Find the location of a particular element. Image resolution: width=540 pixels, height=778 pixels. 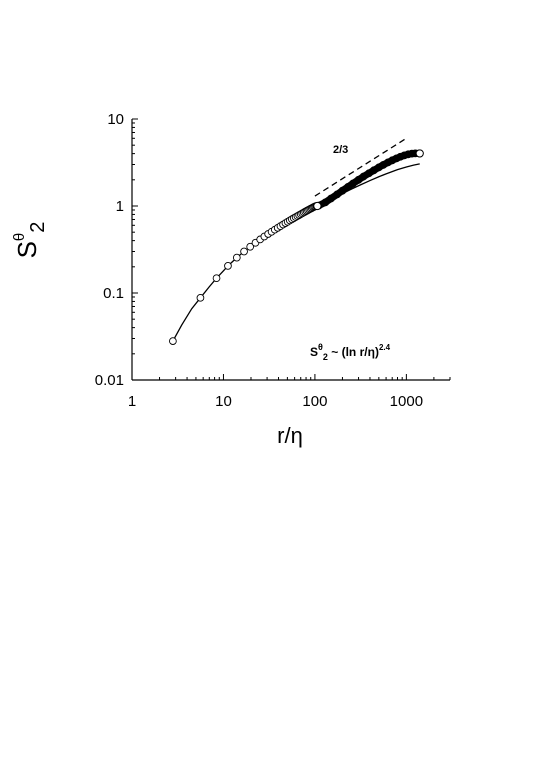

formula-close: ) is located at coordinates (377, 352).